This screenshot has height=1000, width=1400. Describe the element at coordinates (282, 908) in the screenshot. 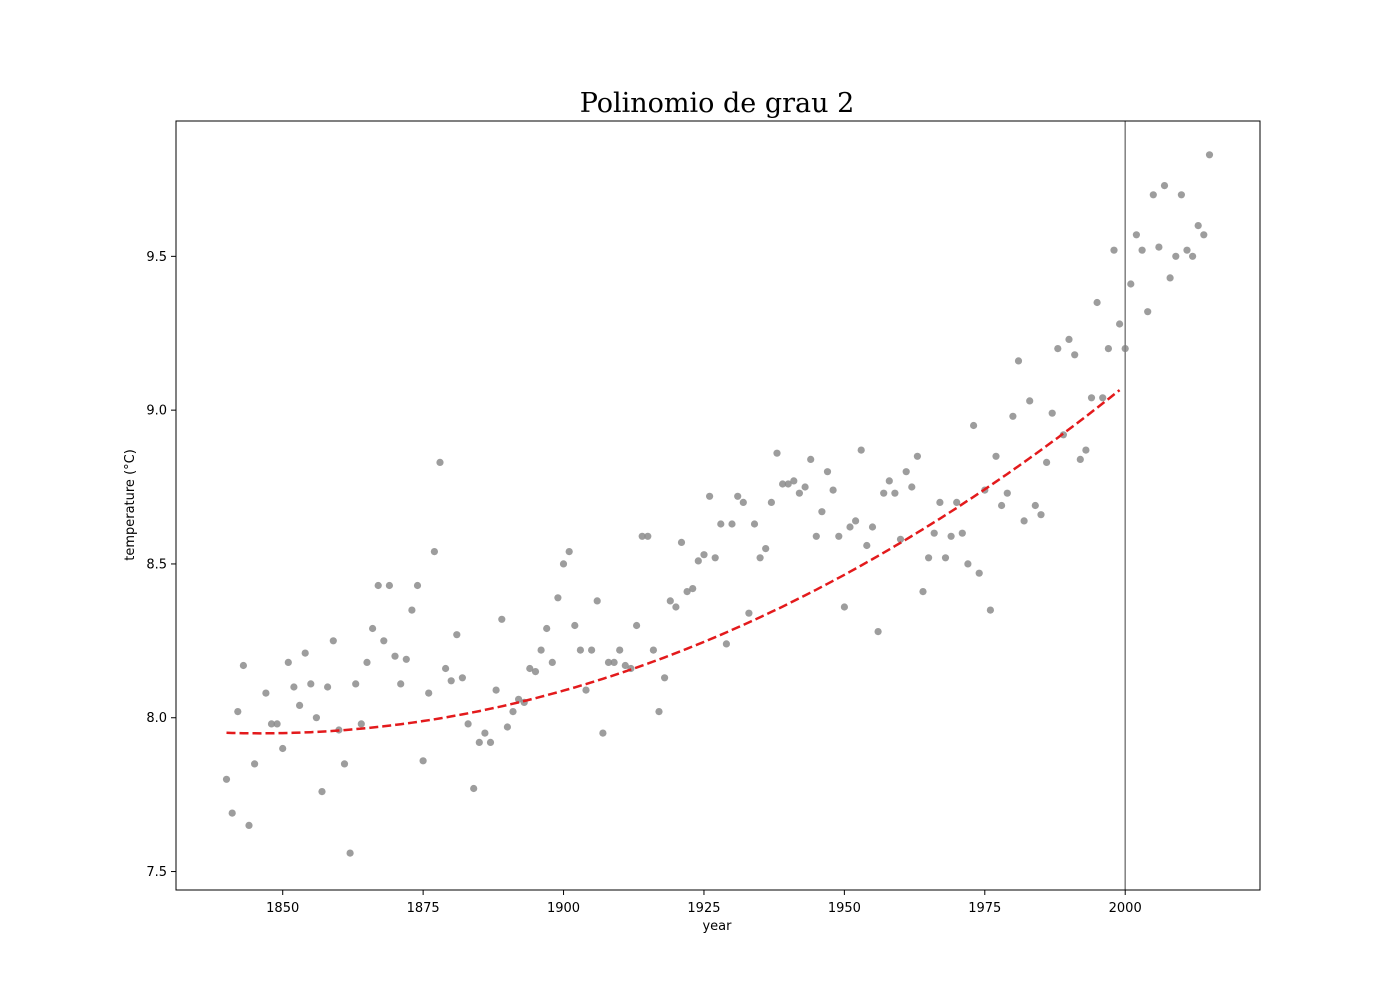

I see `x-tick-label: 1850` at that location.